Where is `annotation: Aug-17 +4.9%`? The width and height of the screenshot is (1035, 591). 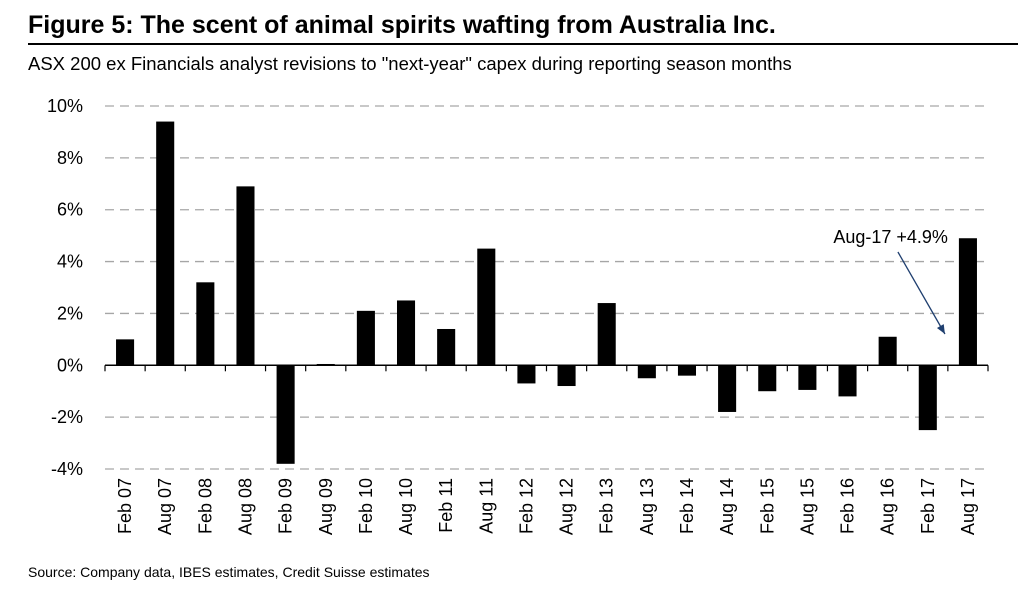 annotation: Aug-17 +4.9% is located at coordinates (890, 281).